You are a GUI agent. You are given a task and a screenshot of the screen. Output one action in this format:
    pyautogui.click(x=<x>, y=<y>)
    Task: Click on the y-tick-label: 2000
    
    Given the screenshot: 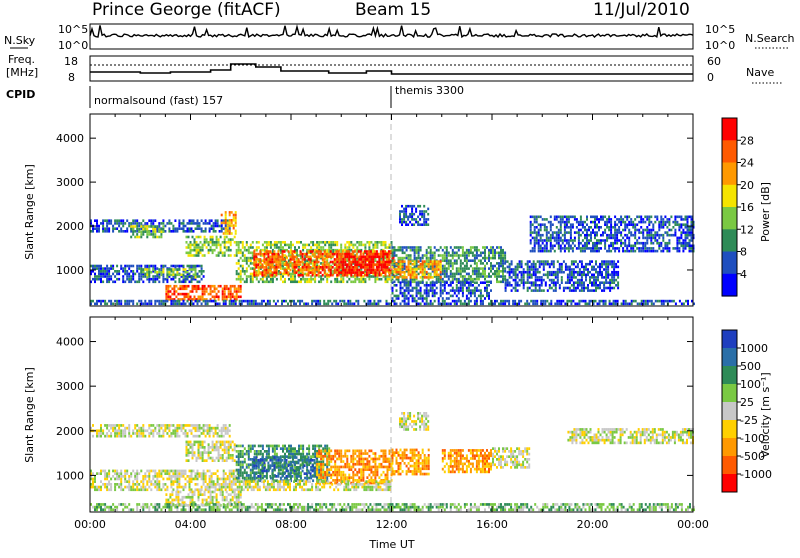 What is the action you would take?
    pyautogui.click(x=70, y=226)
    